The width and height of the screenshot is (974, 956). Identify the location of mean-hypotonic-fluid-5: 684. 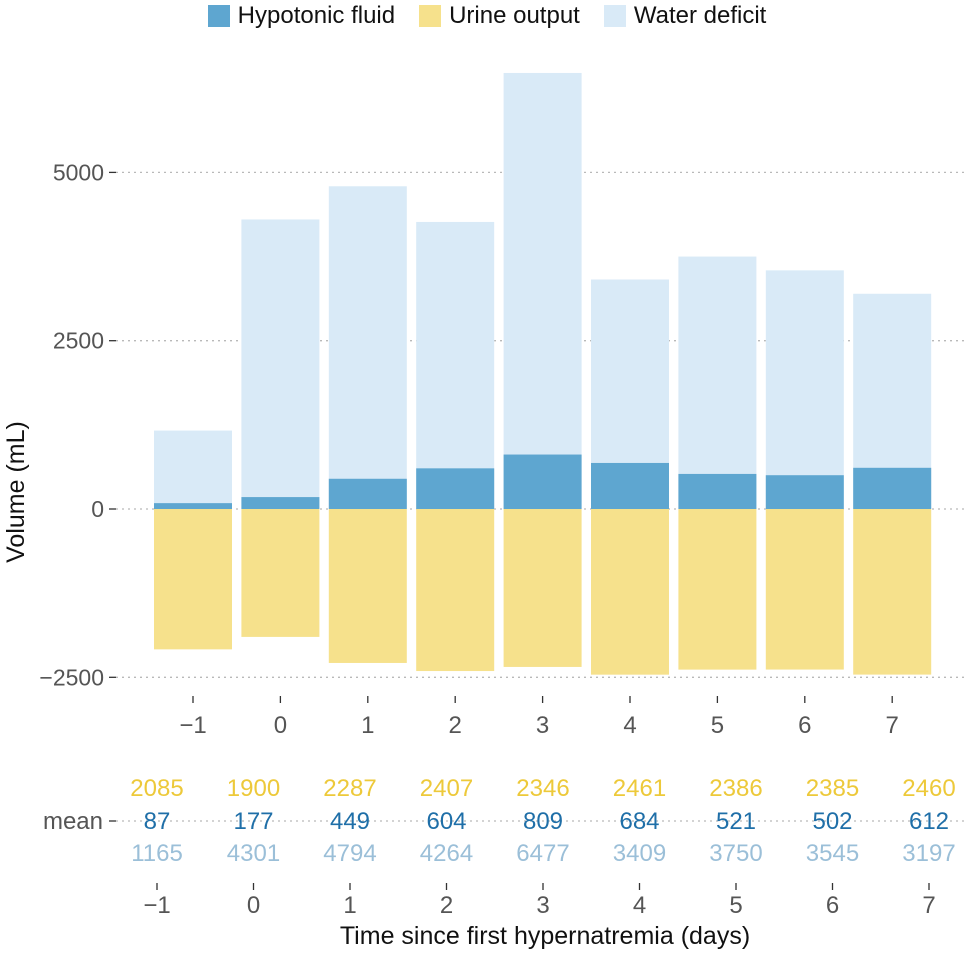
(639, 821).